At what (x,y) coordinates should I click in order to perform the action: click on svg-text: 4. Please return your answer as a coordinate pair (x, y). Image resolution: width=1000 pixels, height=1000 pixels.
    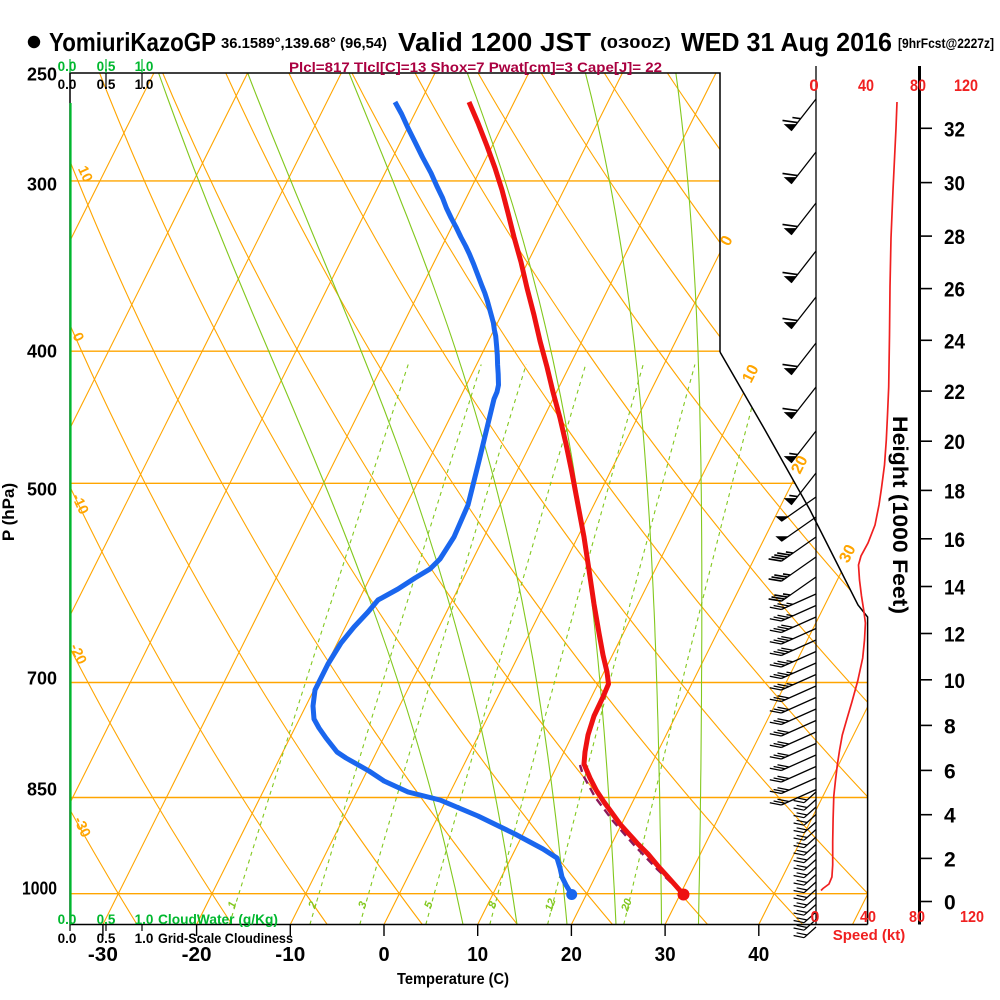
    Looking at the image, I should click on (950, 816).